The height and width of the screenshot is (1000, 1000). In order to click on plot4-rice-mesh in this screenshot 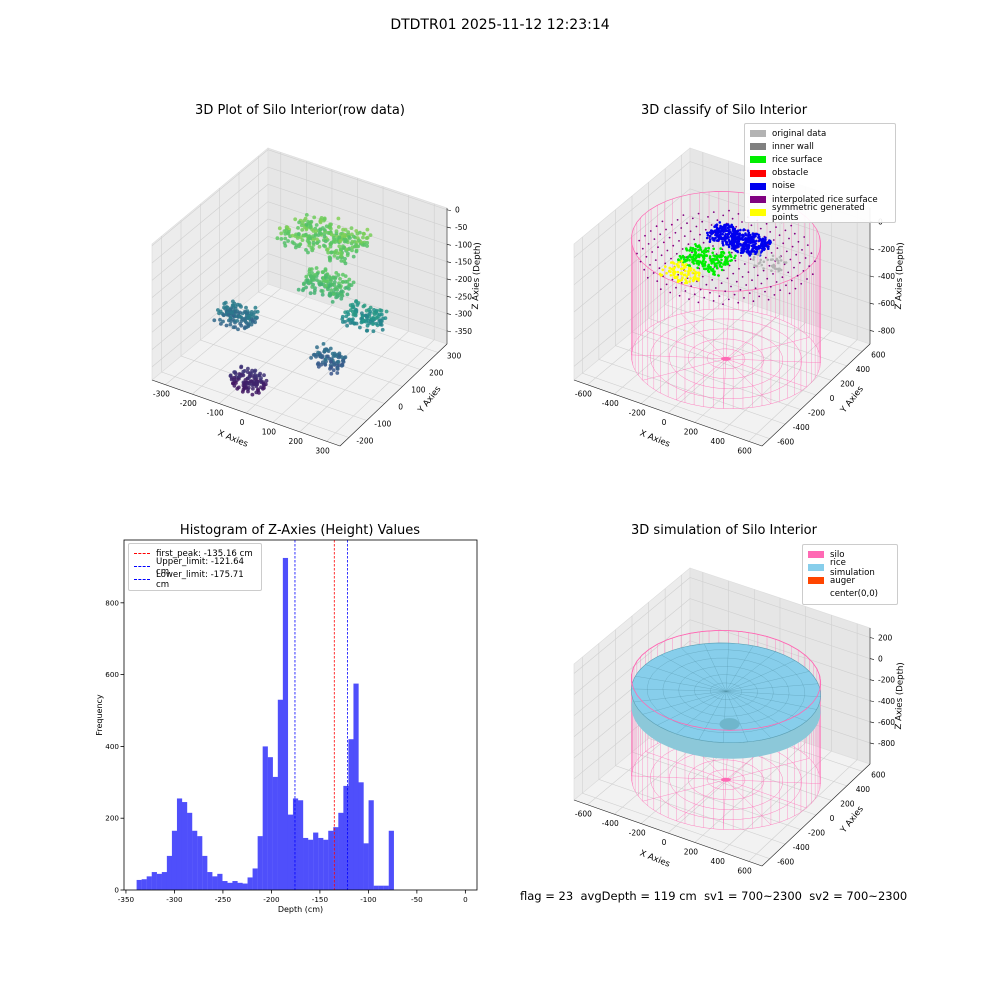, I will do `click(748, 715)`.